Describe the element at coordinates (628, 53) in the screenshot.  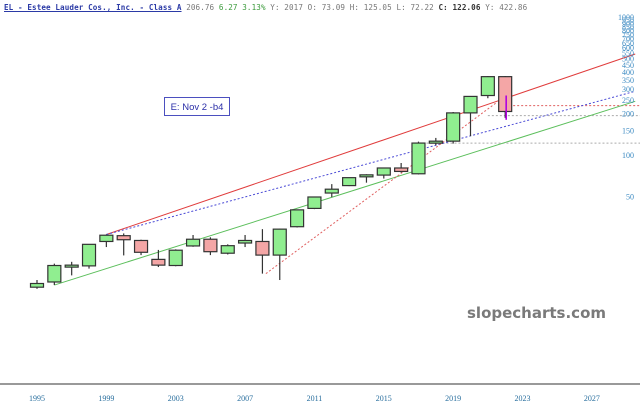
I see `y-tick-label: 550` at that location.